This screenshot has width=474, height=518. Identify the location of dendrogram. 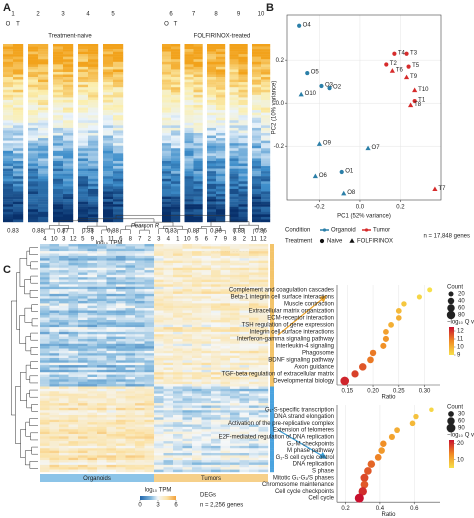
(28, 344).